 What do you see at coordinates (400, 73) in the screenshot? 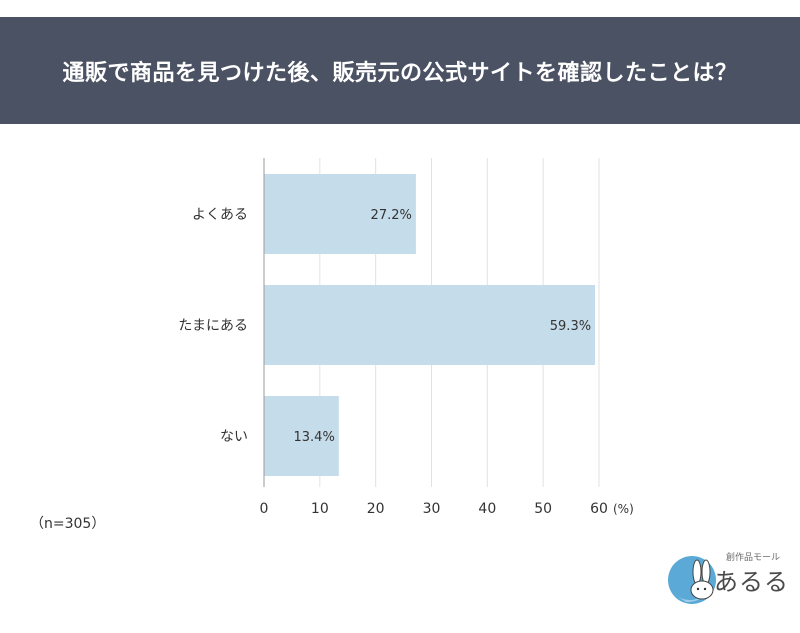
I see `chart-title: 通販で商品を見つけた後、販売元の公式サイトを確認したことは？` at bounding box center [400, 73].